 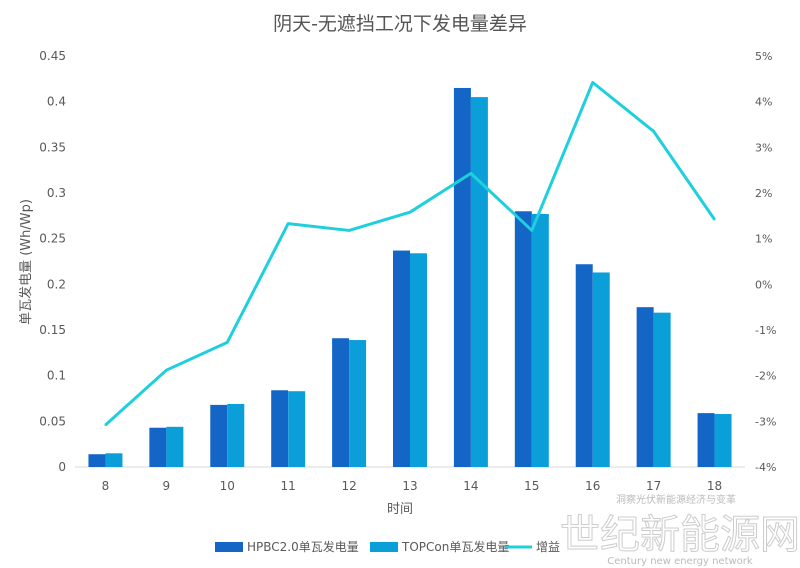 What do you see at coordinates (531, 486) in the screenshot?
I see `x-tick-label: 15` at bounding box center [531, 486].